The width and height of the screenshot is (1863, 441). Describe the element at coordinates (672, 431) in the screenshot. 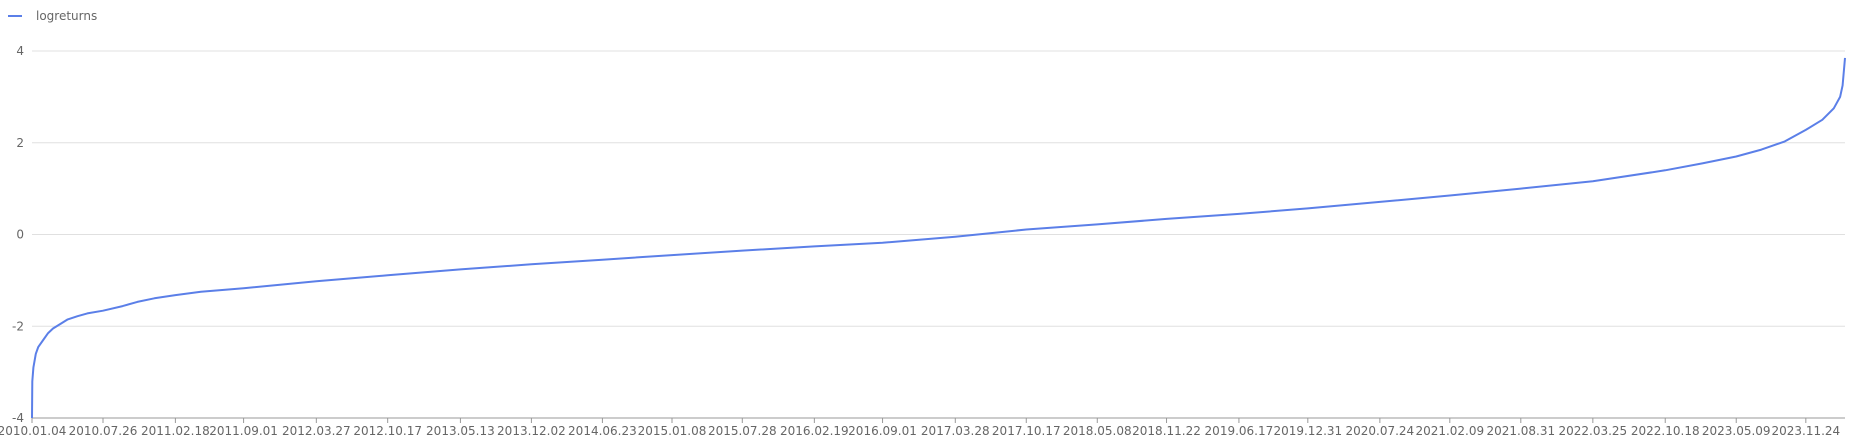

I see `x-tick-label: 2015.01.08` at that location.